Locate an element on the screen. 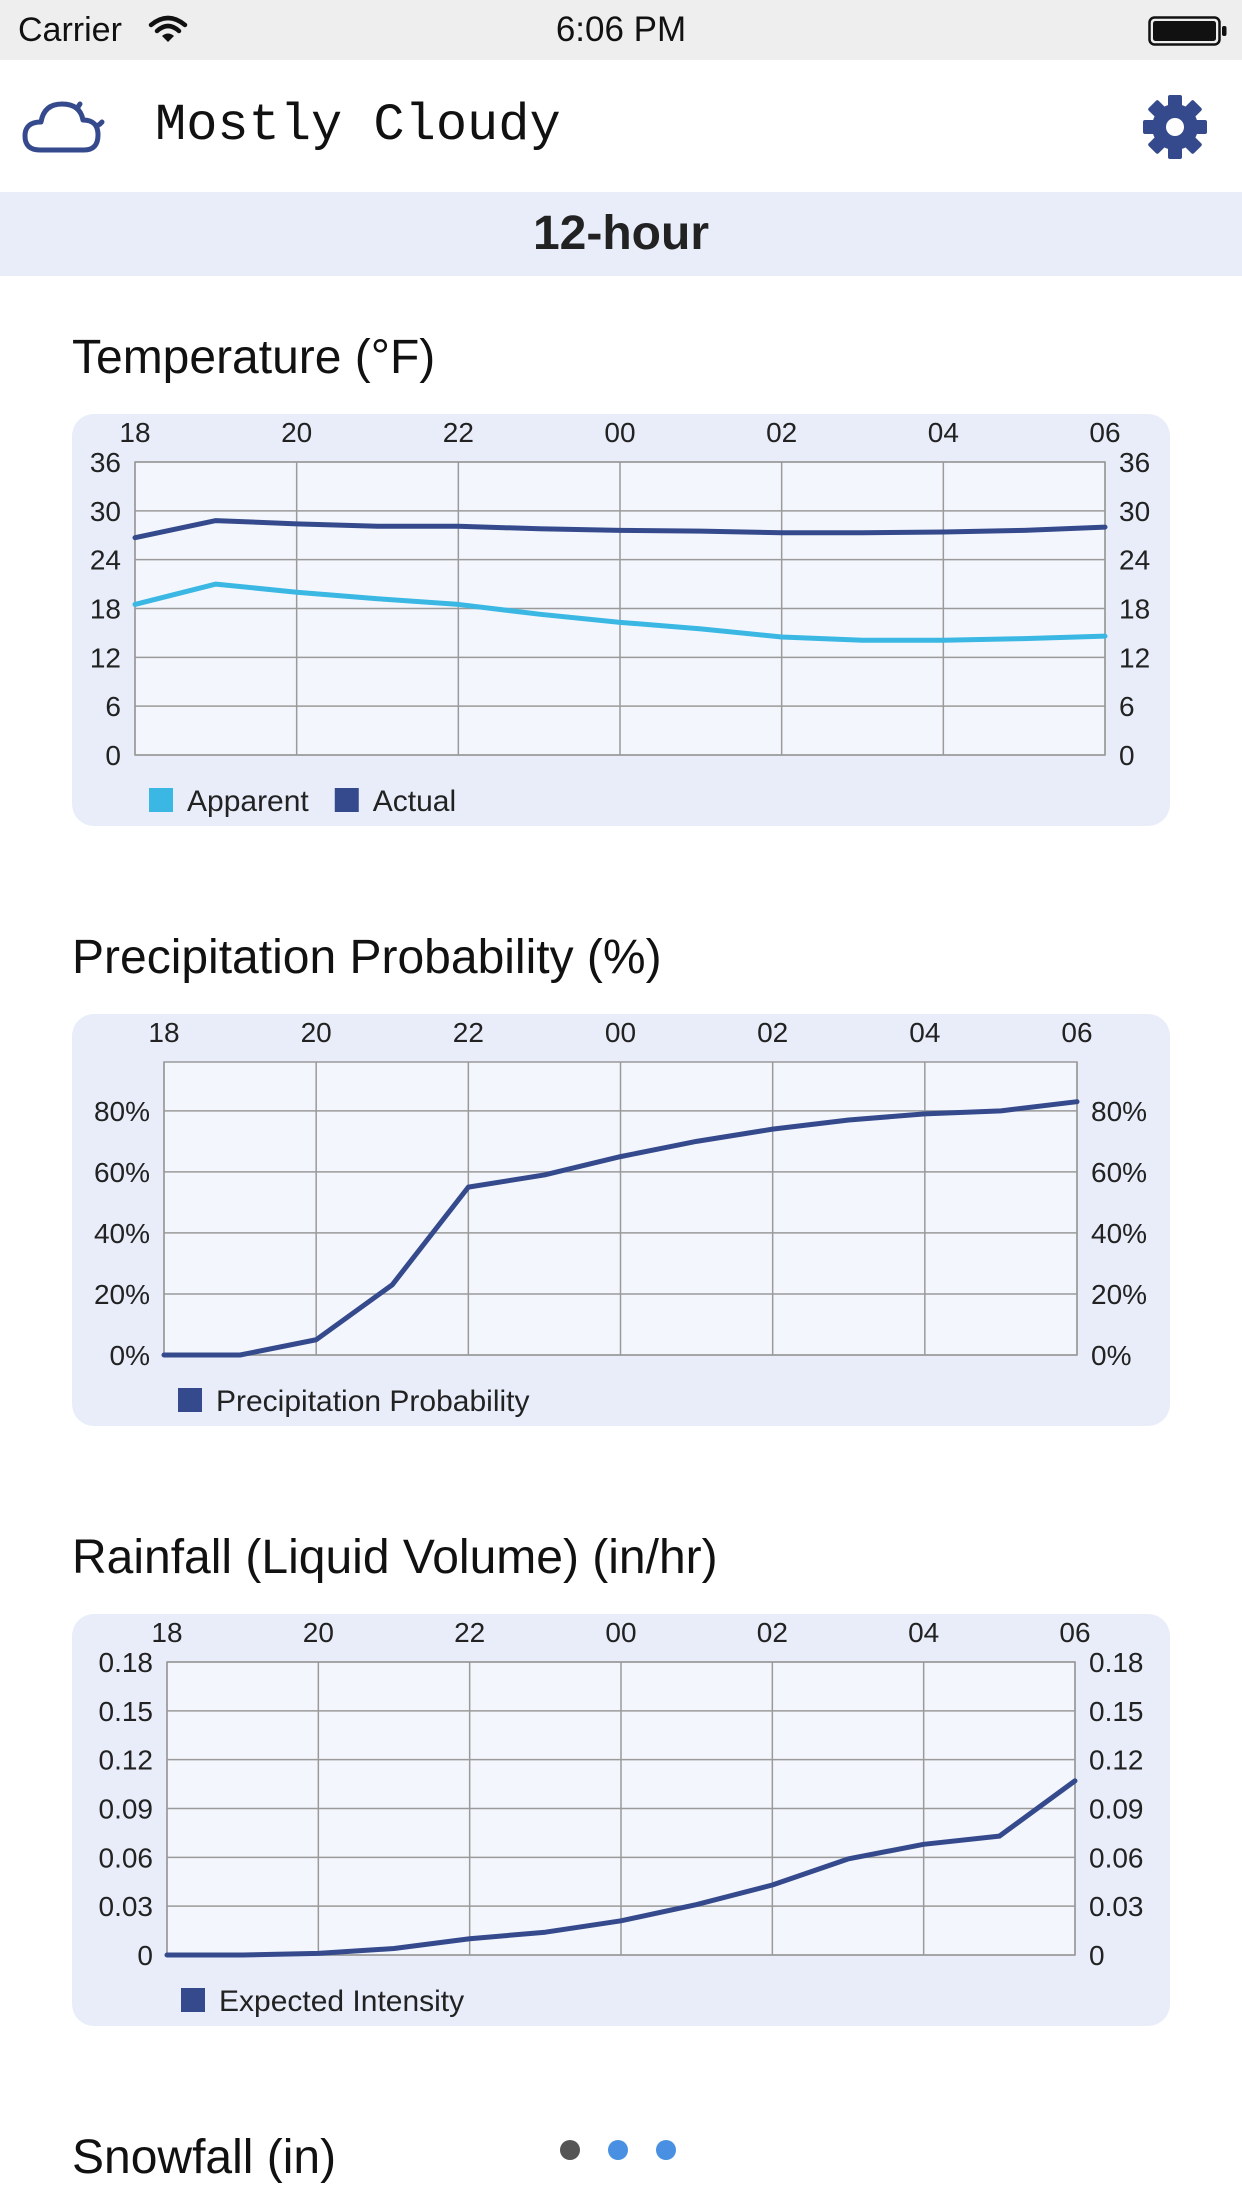 The width and height of the screenshot is (1242, 2208). y-tick-label-left: 36 is located at coordinates (105, 462).